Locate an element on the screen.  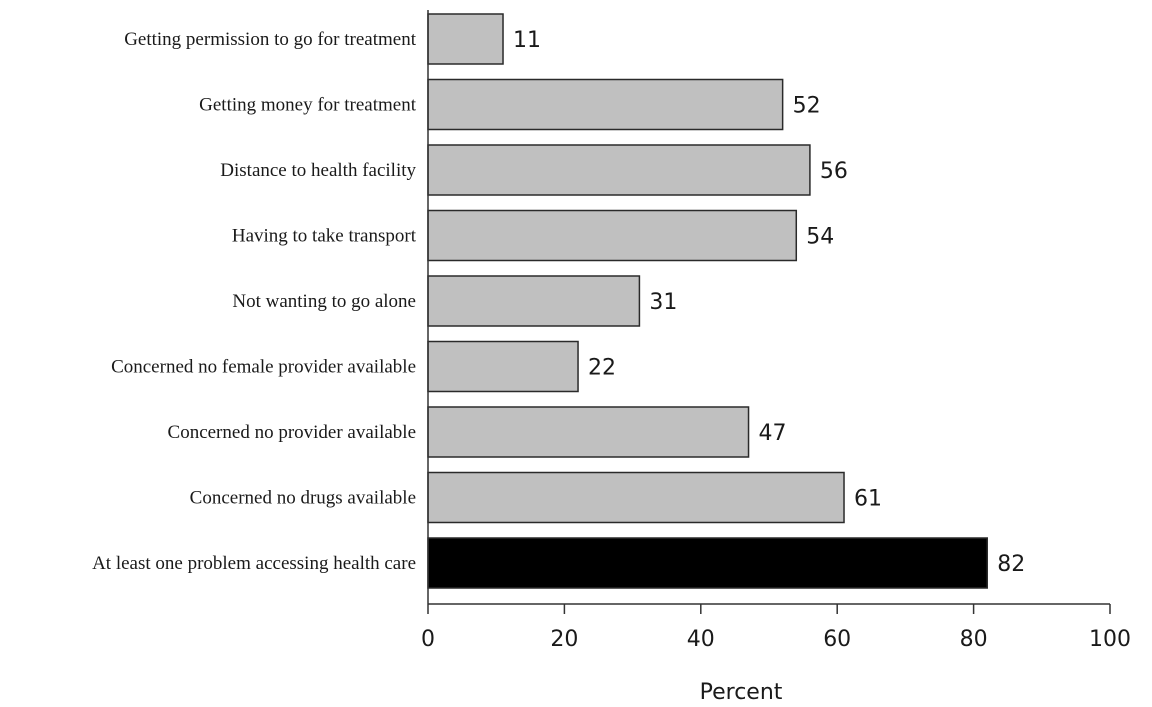
x-tick-label: 60 is located at coordinates (837, 639).